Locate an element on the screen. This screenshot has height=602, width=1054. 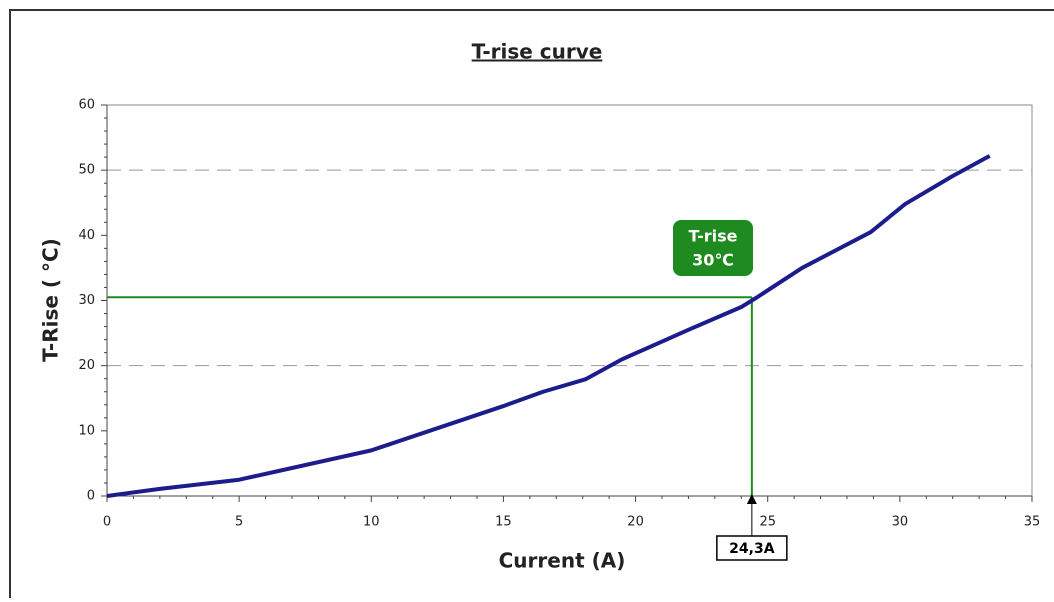
y-tick-label: 50 is located at coordinates (86, 170).